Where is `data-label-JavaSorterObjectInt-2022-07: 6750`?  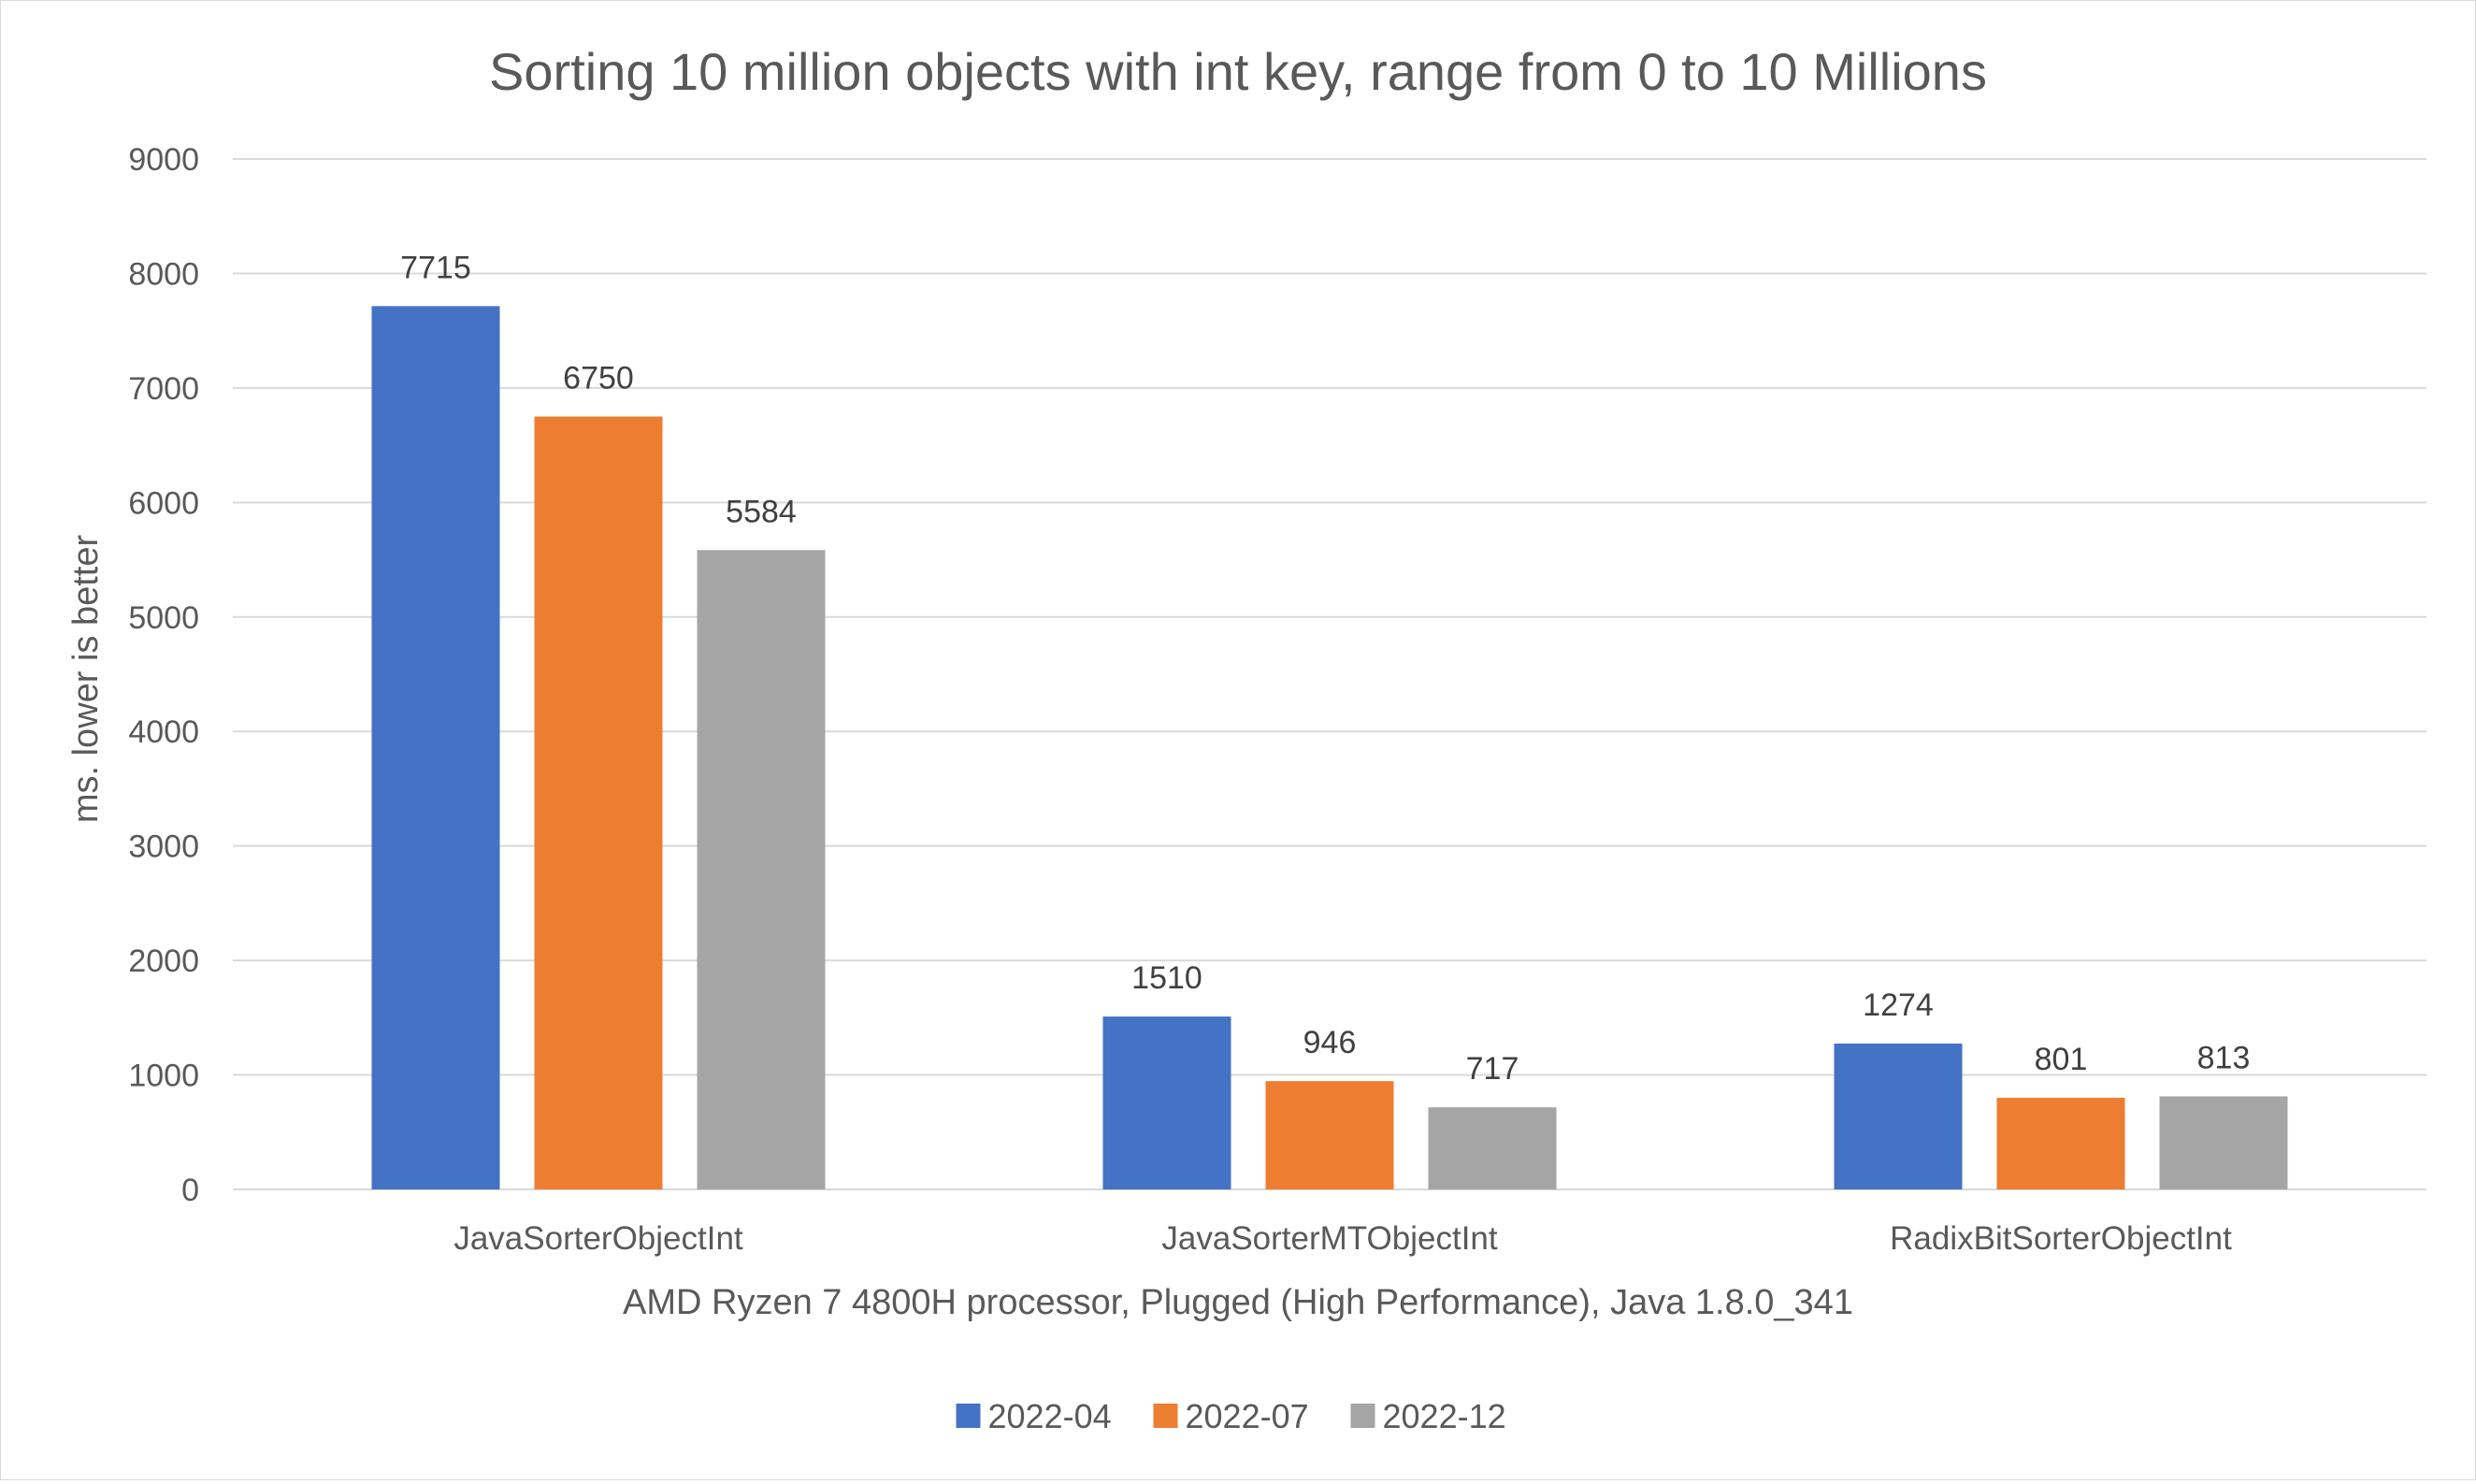 data-label-JavaSorterObjectInt-2022-07: 6750 is located at coordinates (598, 378).